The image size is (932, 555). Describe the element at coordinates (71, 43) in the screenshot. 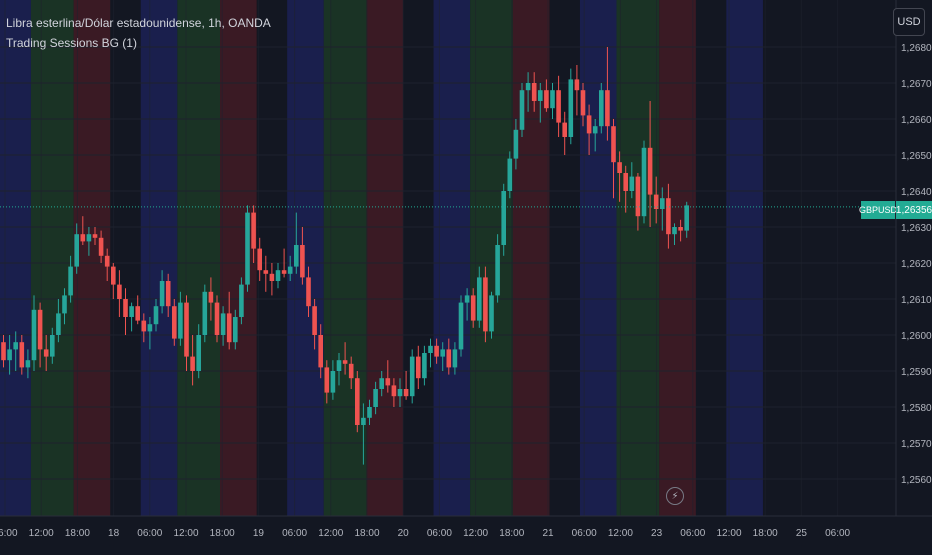

I see `indicator-title: Trading Sessions BG (1)` at that location.